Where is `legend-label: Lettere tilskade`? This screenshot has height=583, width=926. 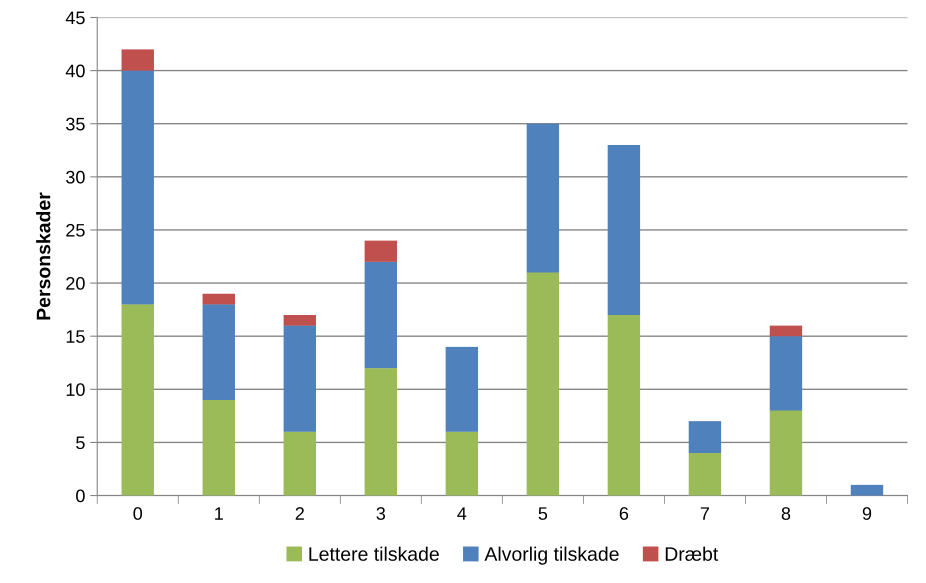
legend-label: Lettere tilskade is located at coordinates (374, 553).